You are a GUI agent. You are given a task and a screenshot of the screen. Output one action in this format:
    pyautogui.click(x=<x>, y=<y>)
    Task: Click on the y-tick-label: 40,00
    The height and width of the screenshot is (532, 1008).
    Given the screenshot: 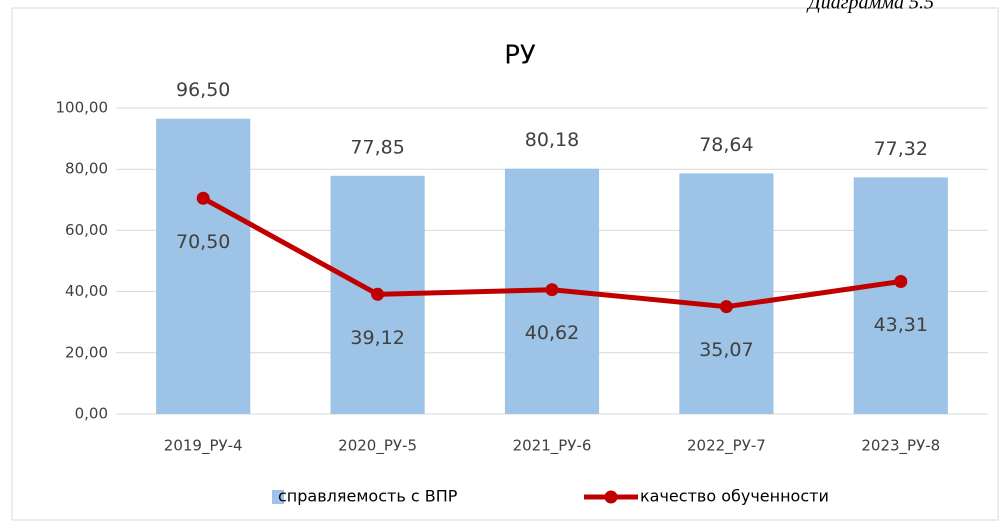 What is the action you would take?
    pyautogui.click(x=86, y=291)
    